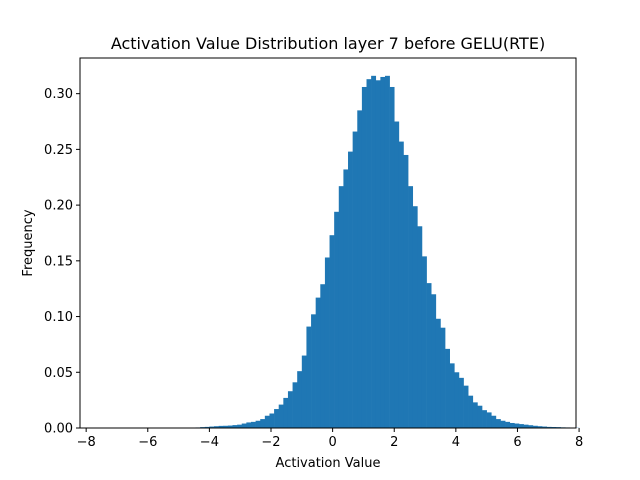 The width and height of the screenshot is (640, 480). I want to click on y-tick-label: 0.25, so click(58, 150).